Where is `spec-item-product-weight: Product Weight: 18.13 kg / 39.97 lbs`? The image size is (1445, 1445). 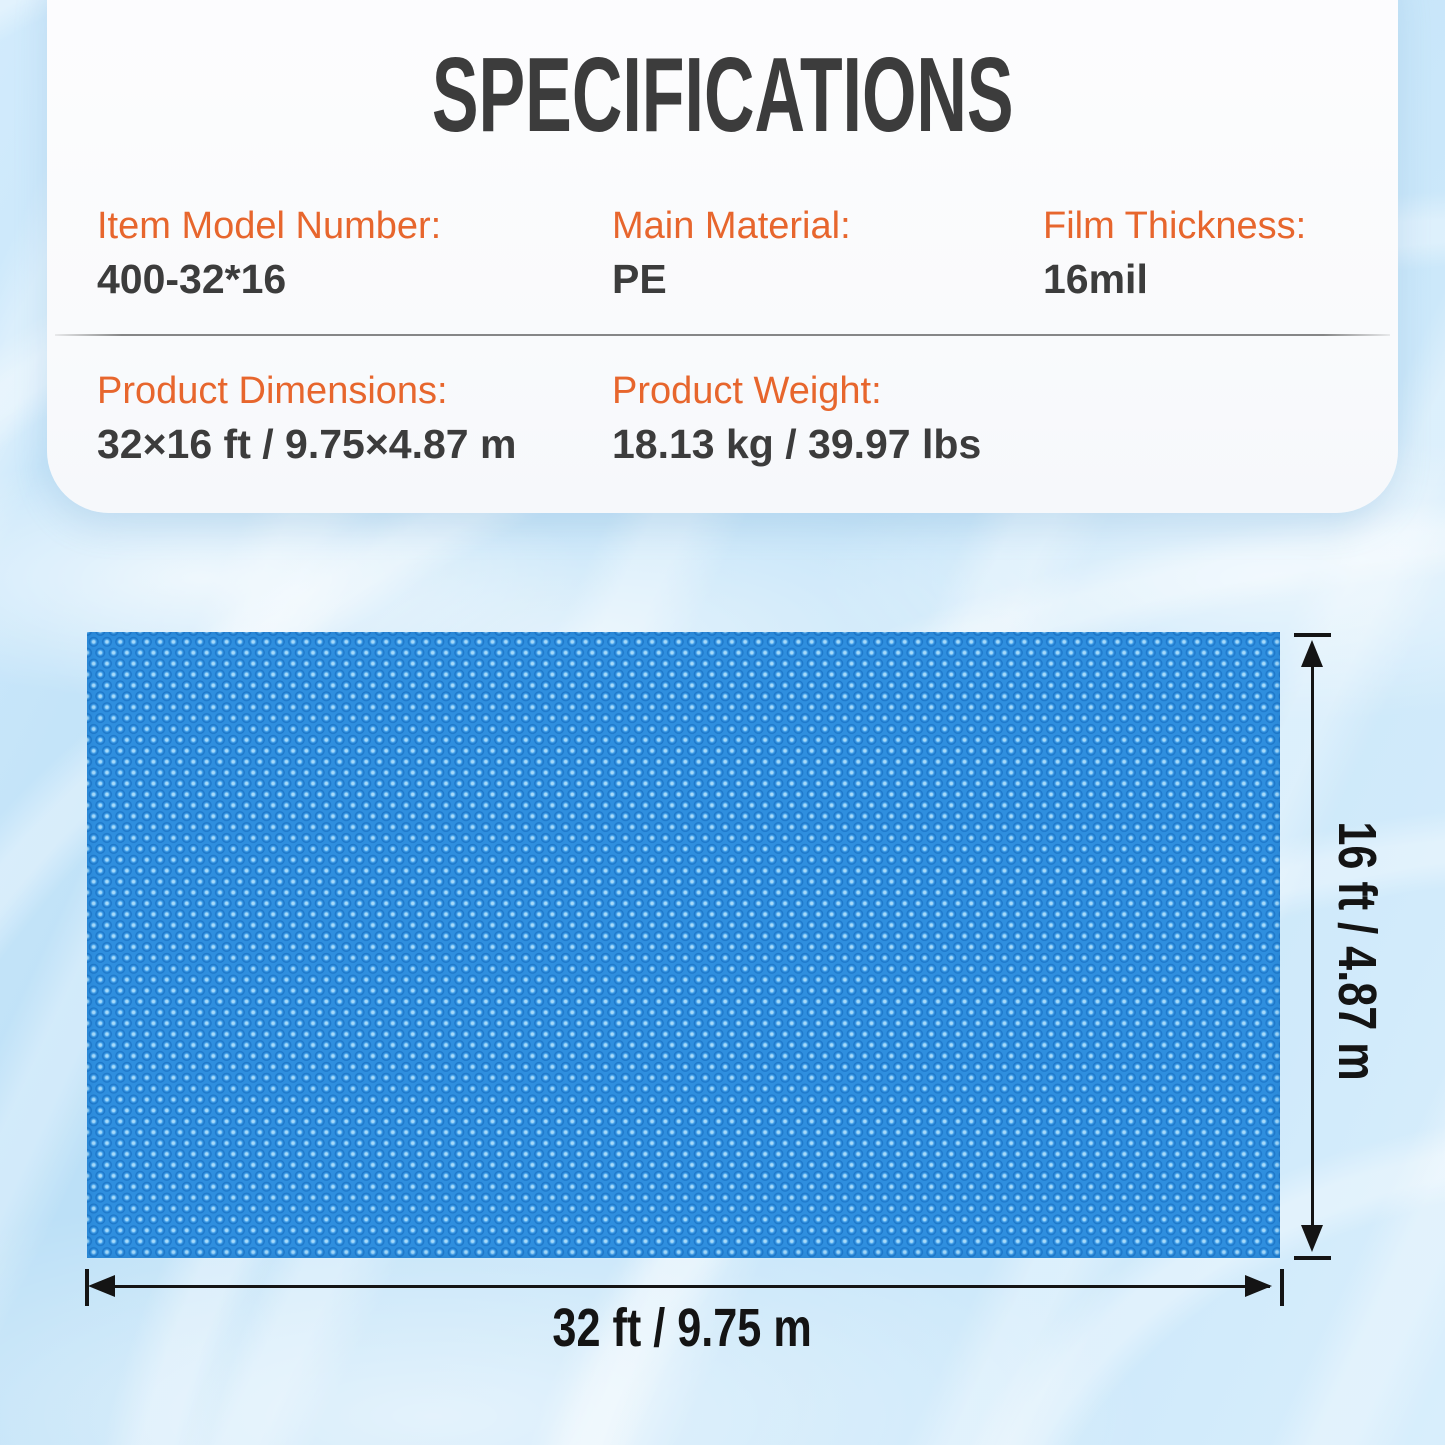 spec-item-product-weight: Product Weight: 18.13 kg / 39.97 lbs is located at coordinates (796, 418).